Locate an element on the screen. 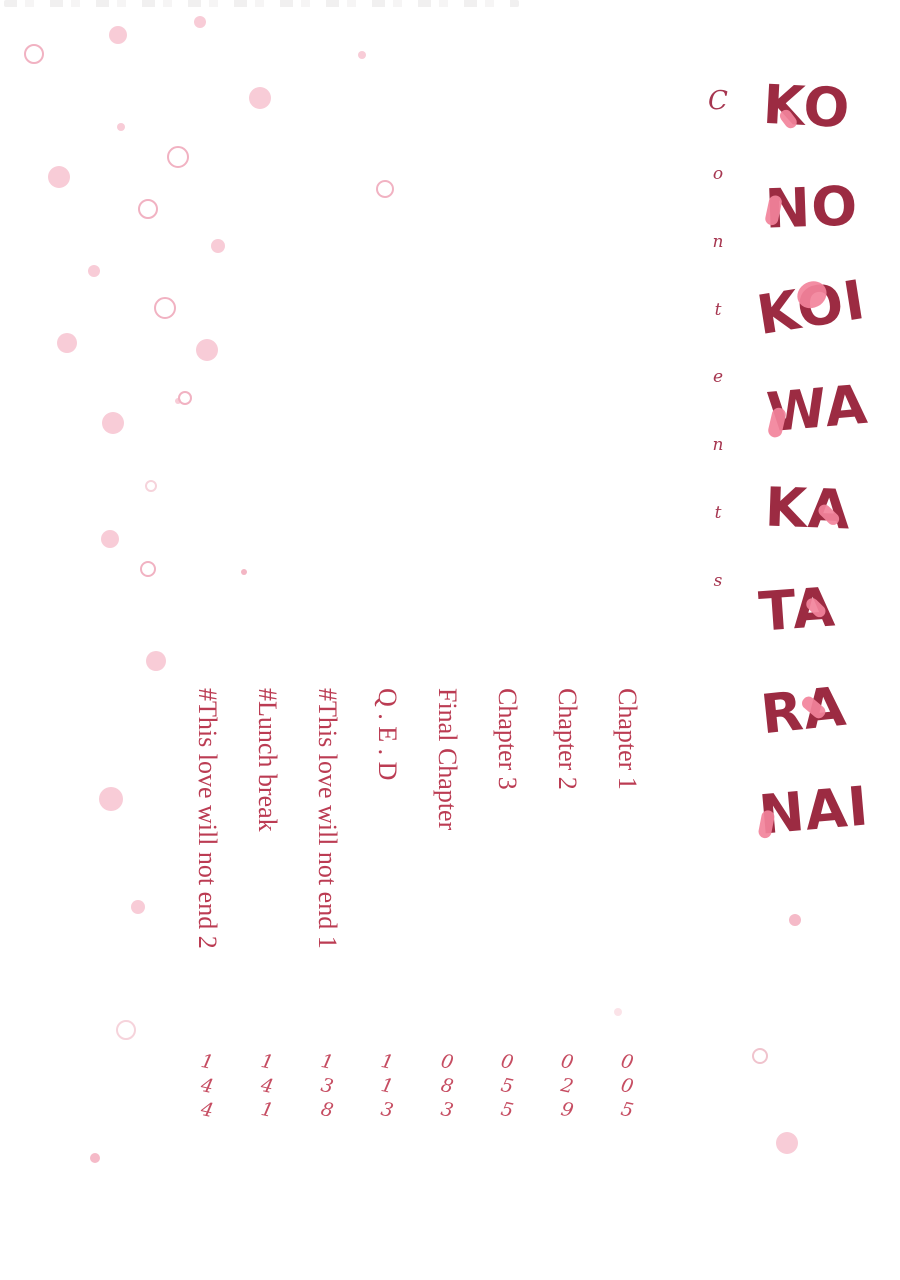 The height and width of the screenshot is (1280, 900). contents-letter: e is located at coordinates (718, 377).